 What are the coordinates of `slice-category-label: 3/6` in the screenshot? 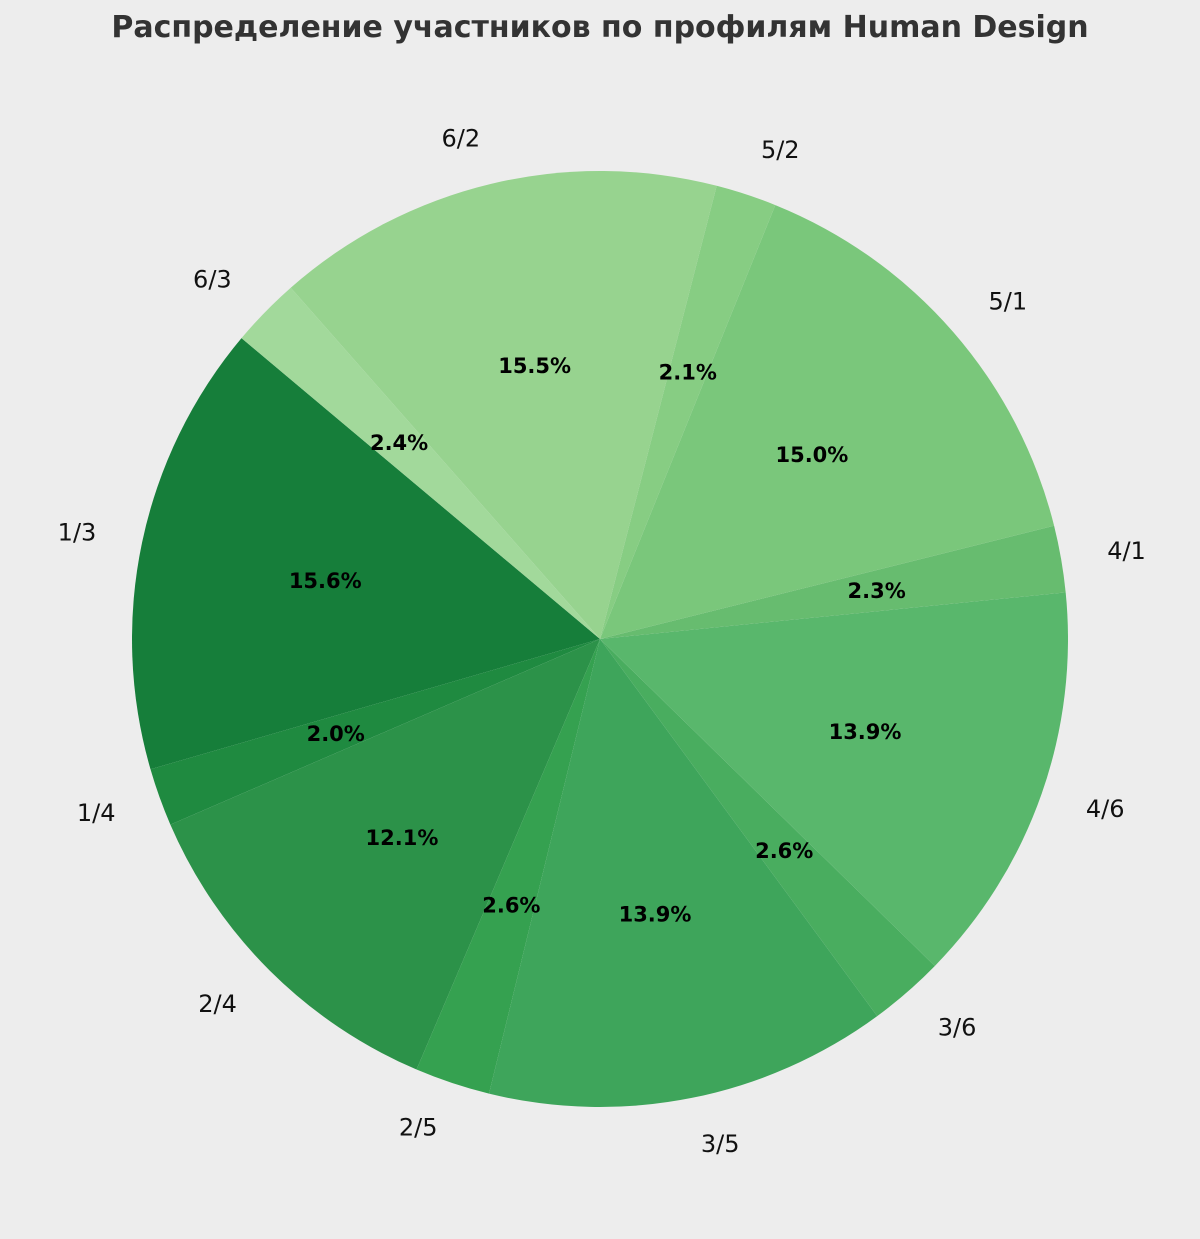 It's located at (957, 1028).